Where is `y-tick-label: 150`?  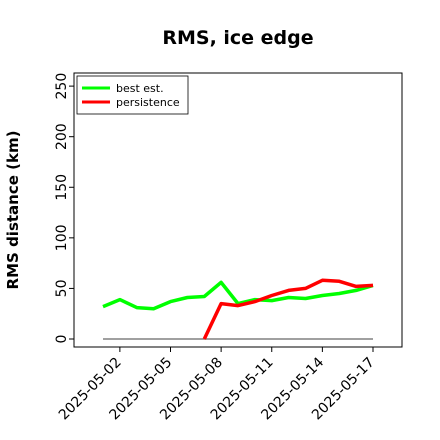
y-tick-label: 150 is located at coordinates (62, 187).